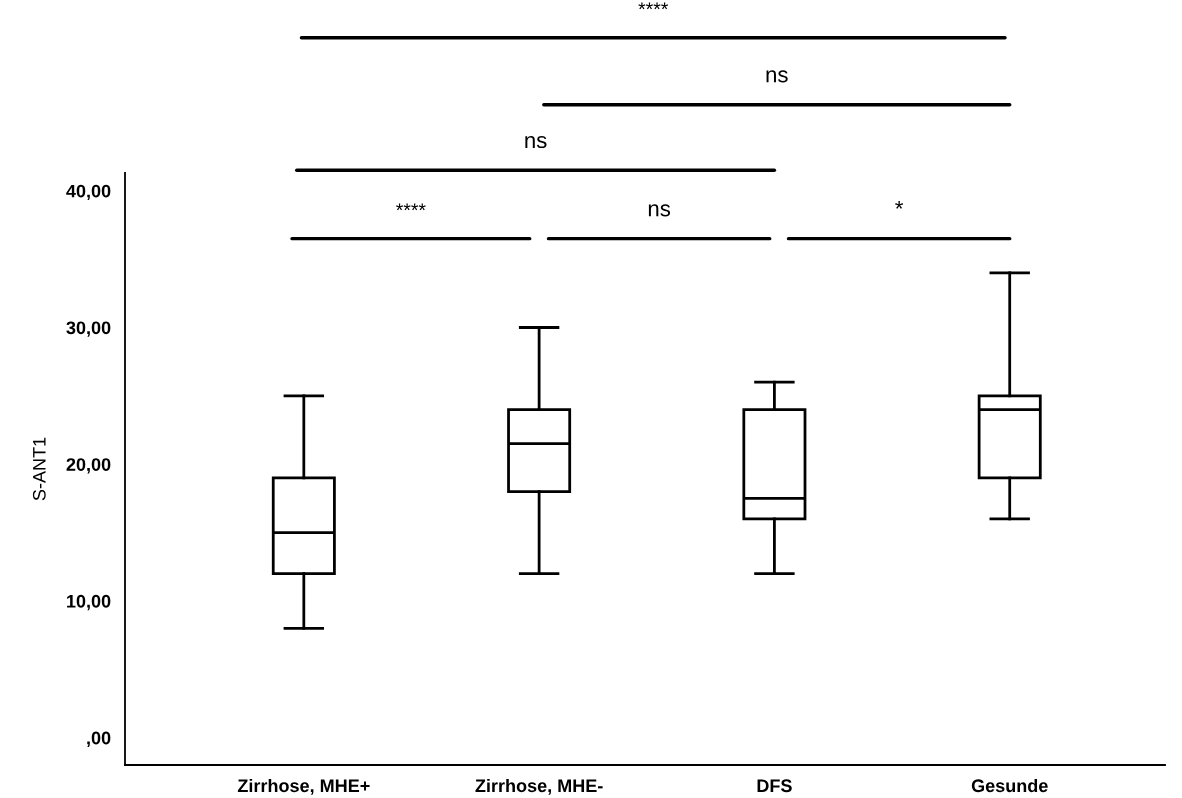 The height and width of the screenshot is (798, 1182). What do you see at coordinates (88, 192) in the screenshot?
I see `y-tick-label: 40,00` at bounding box center [88, 192].